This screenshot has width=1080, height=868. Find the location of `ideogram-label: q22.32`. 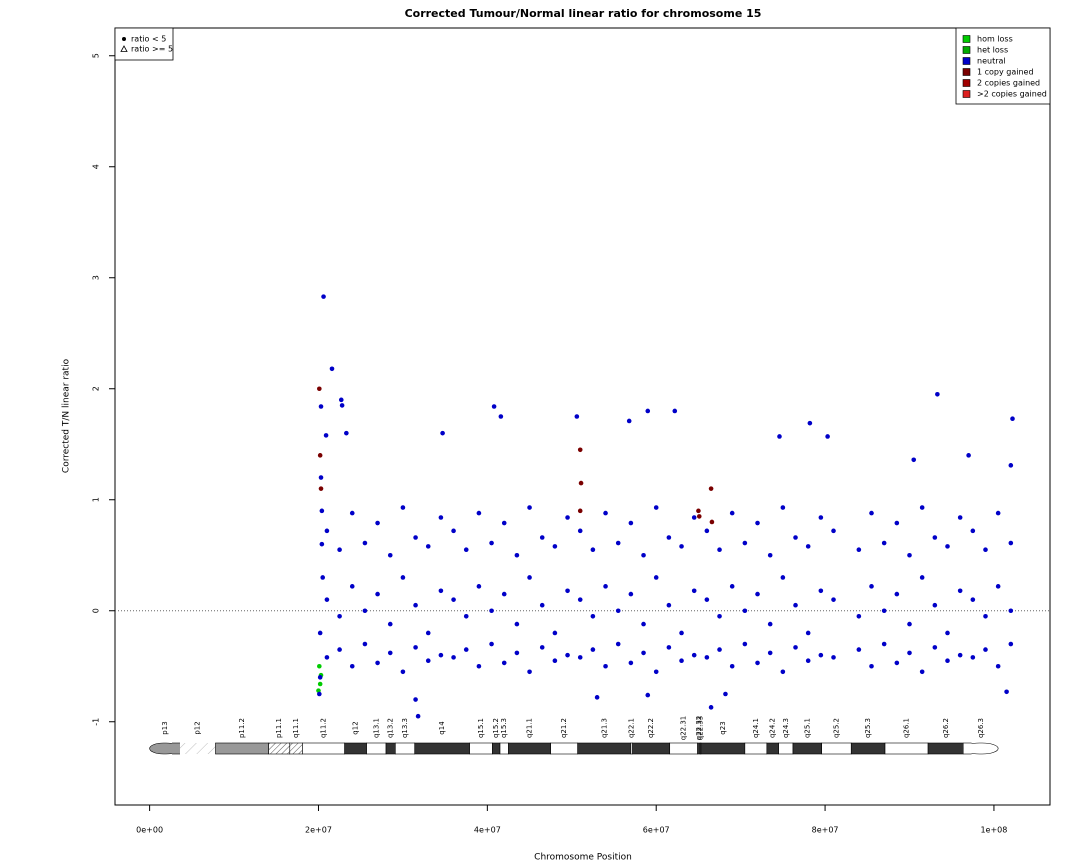

ideogram-label: q22.32 is located at coordinates (699, 728).